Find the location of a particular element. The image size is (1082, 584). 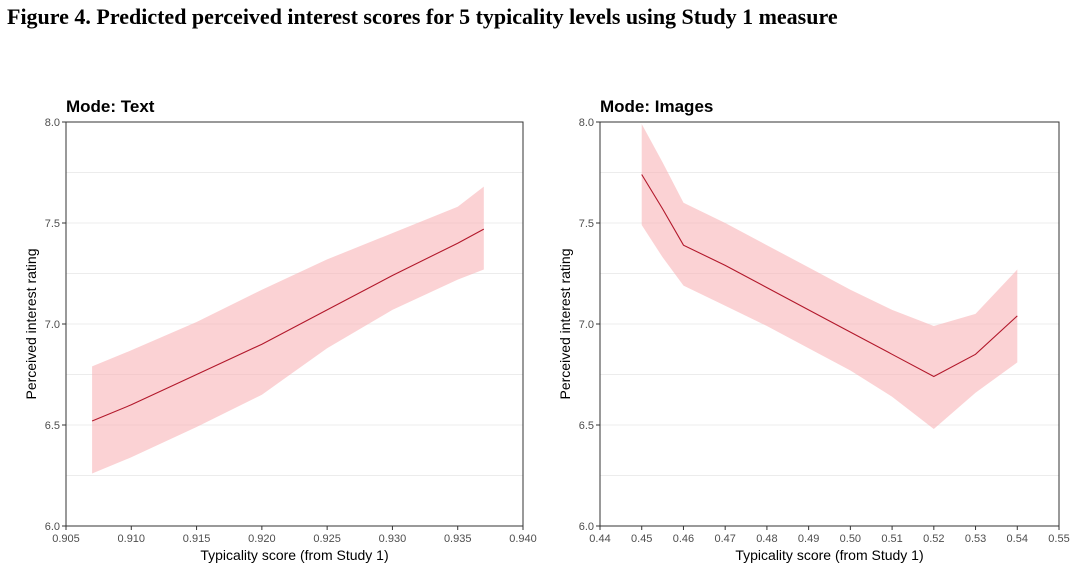

x-tick-label: 0.52 is located at coordinates (933, 539).